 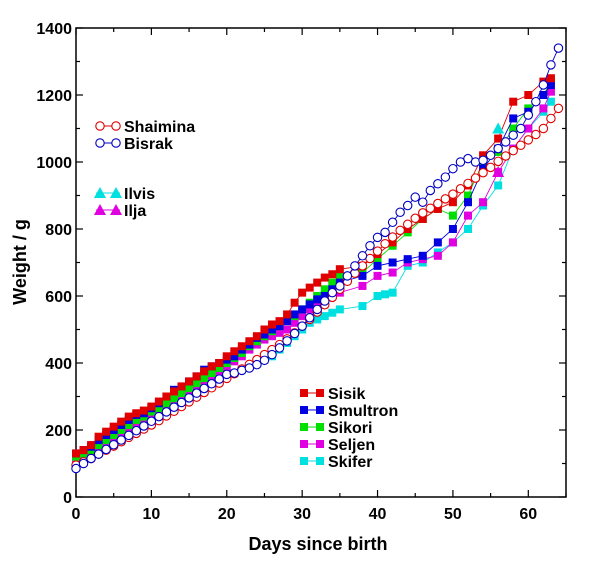 I want to click on x-tick-label: 60, so click(x=528, y=514).